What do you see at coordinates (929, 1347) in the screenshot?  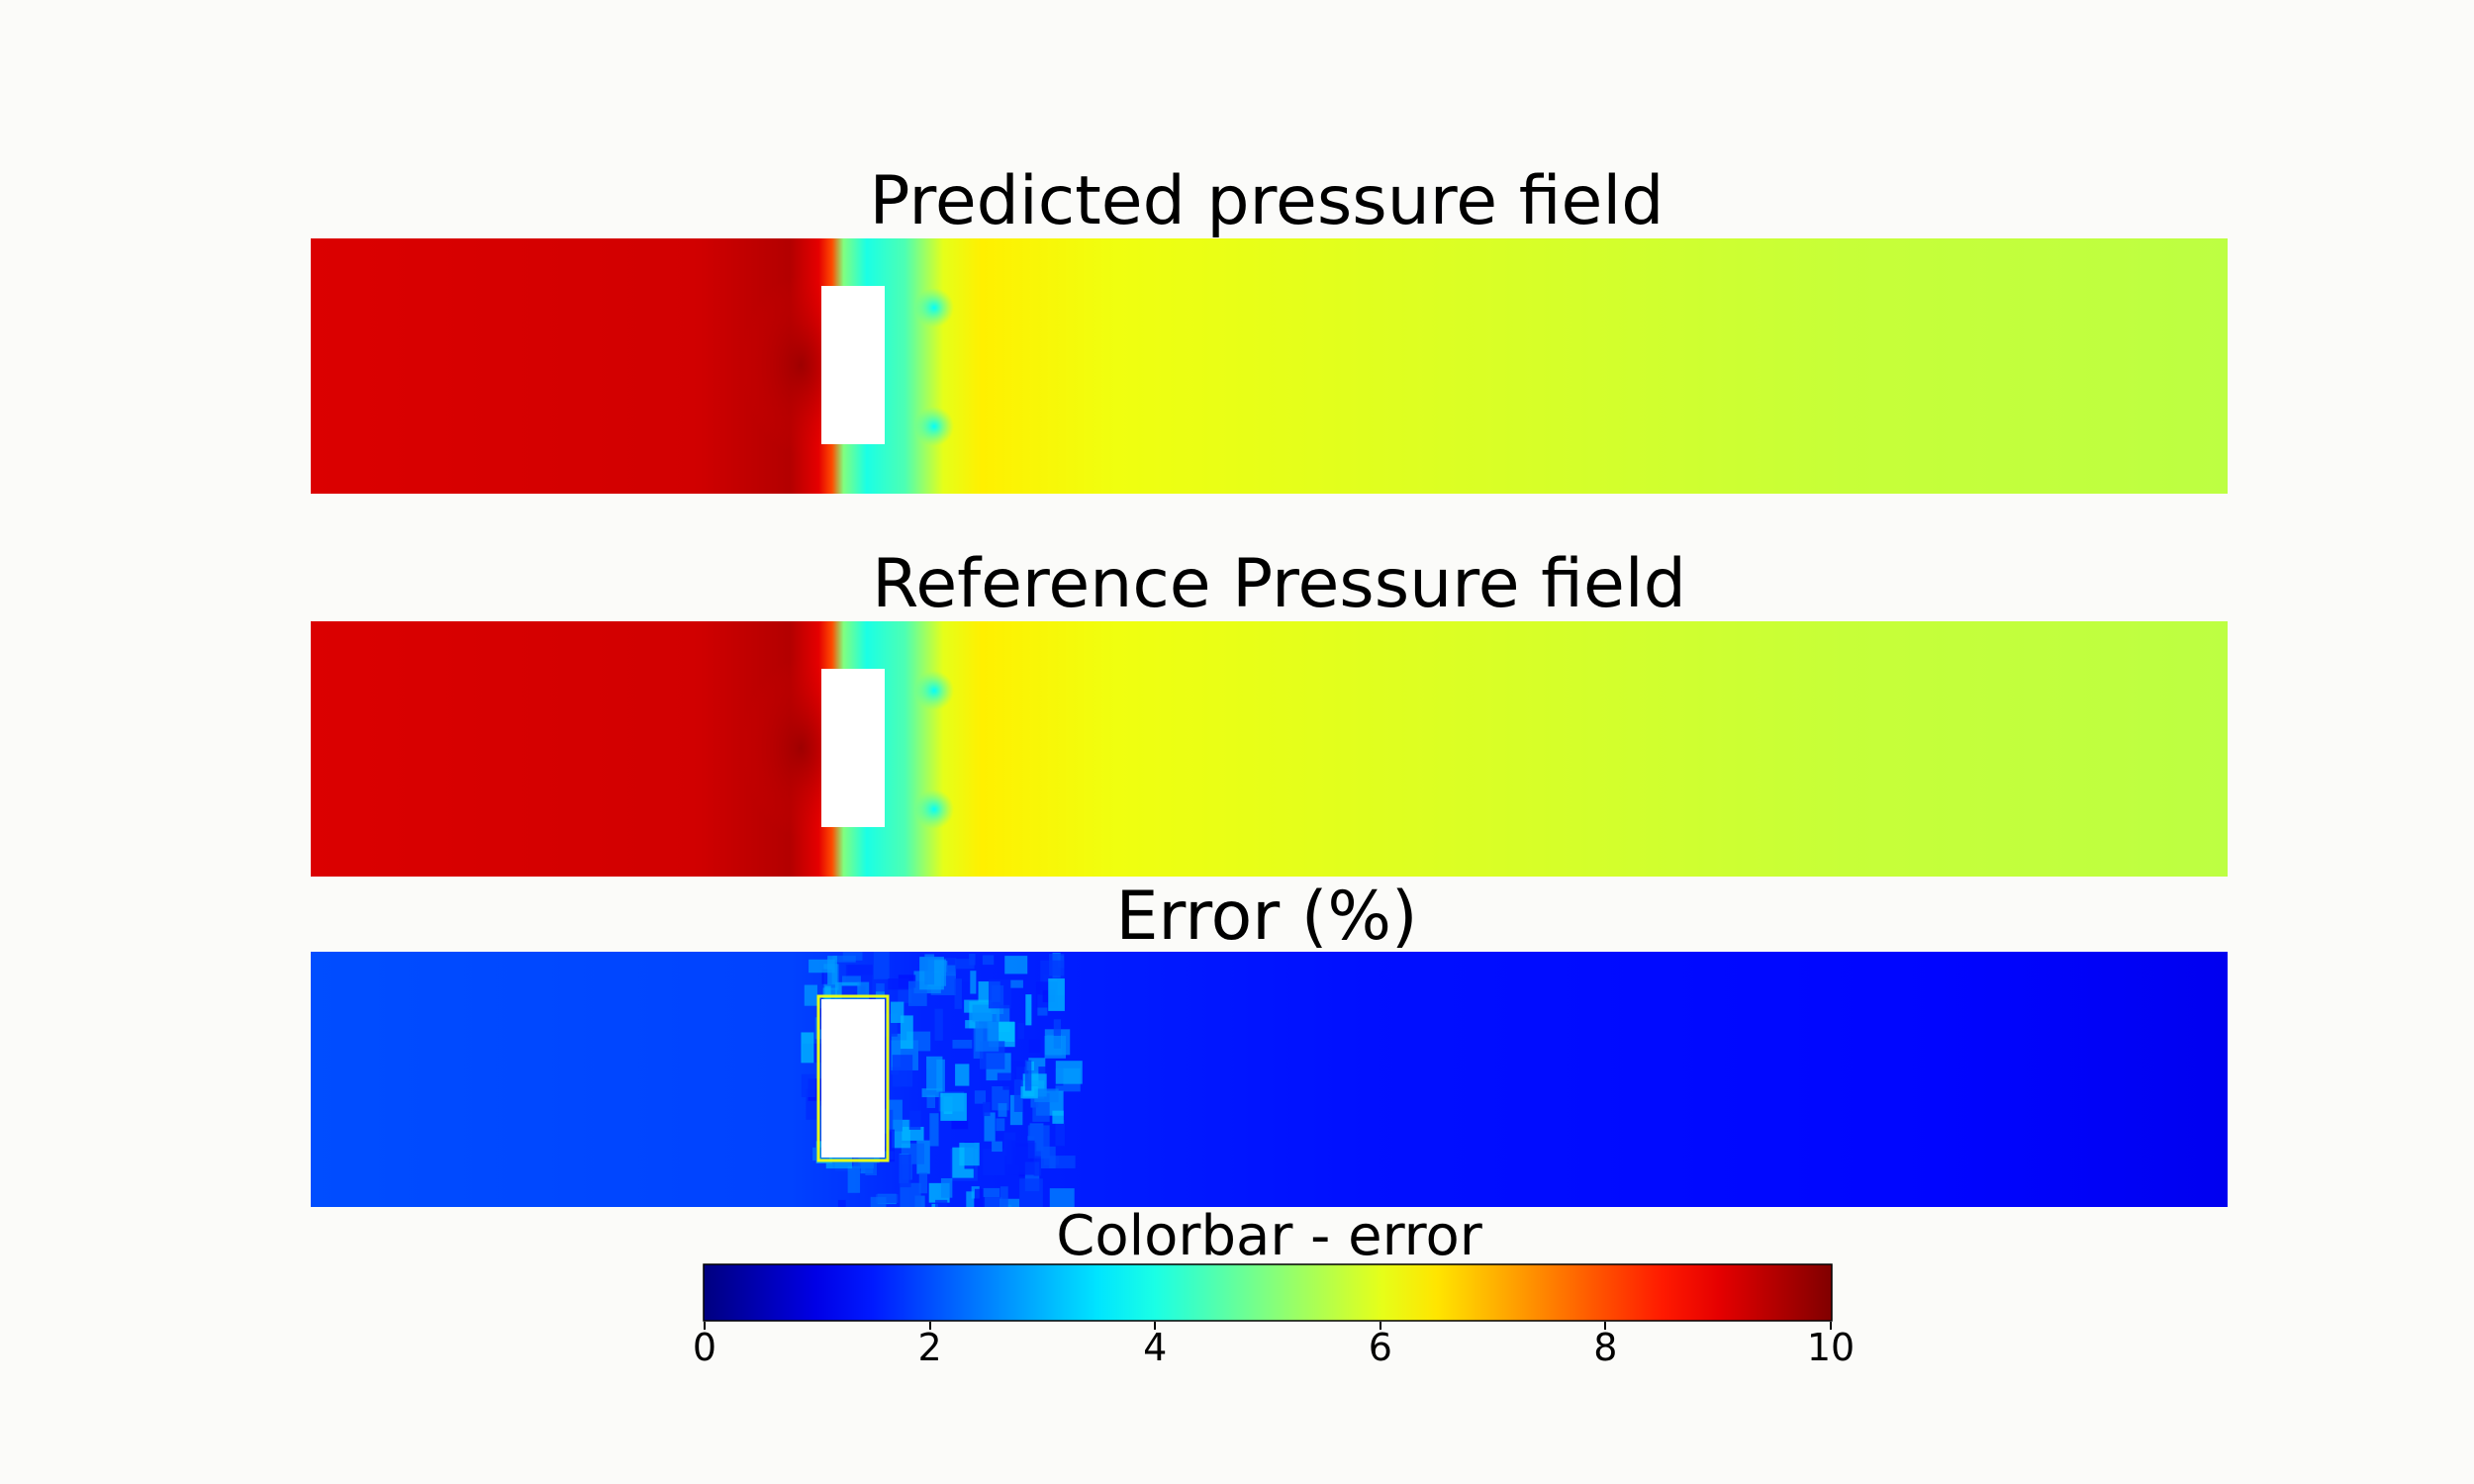 I see `colorbar-tick-label: 2` at bounding box center [929, 1347].